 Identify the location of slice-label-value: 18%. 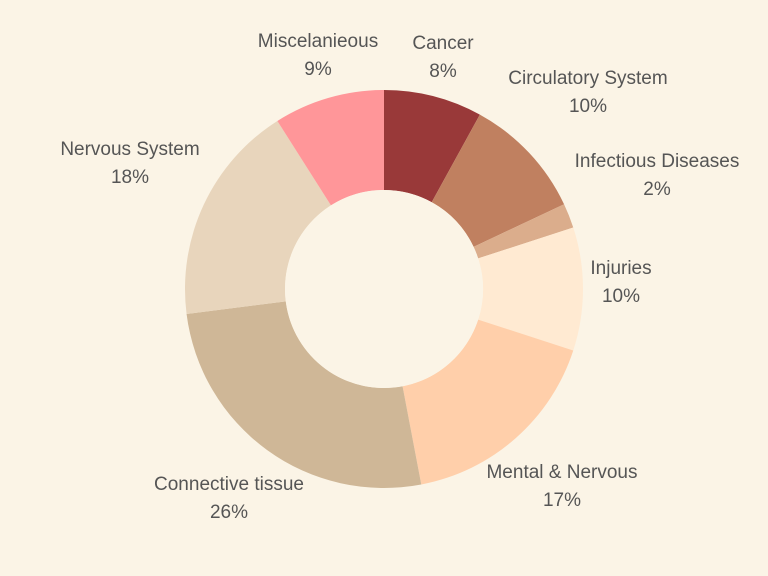
(130, 177).